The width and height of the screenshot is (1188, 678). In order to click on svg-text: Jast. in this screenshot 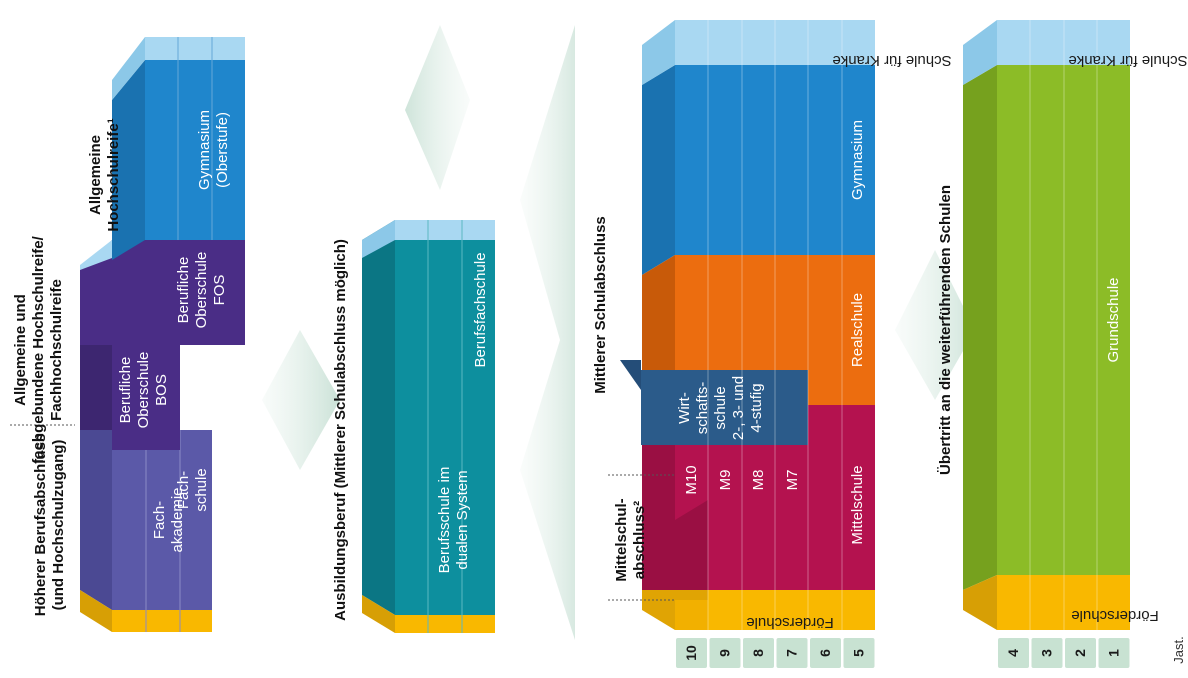, I will do `click(1178, 649)`.